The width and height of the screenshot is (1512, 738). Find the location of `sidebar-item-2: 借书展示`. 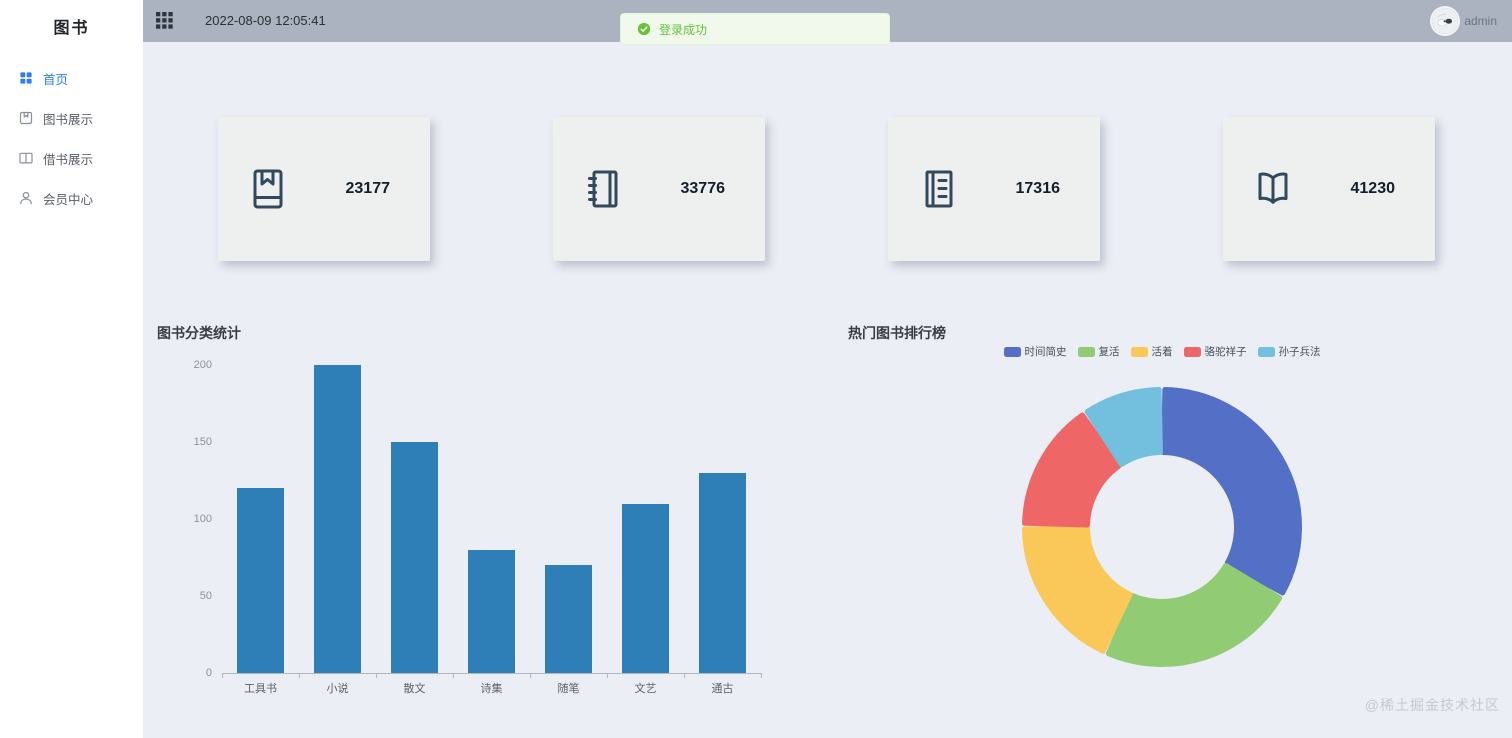

sidebar-item-2: 借书展示 is located at coordinates (71, 158).